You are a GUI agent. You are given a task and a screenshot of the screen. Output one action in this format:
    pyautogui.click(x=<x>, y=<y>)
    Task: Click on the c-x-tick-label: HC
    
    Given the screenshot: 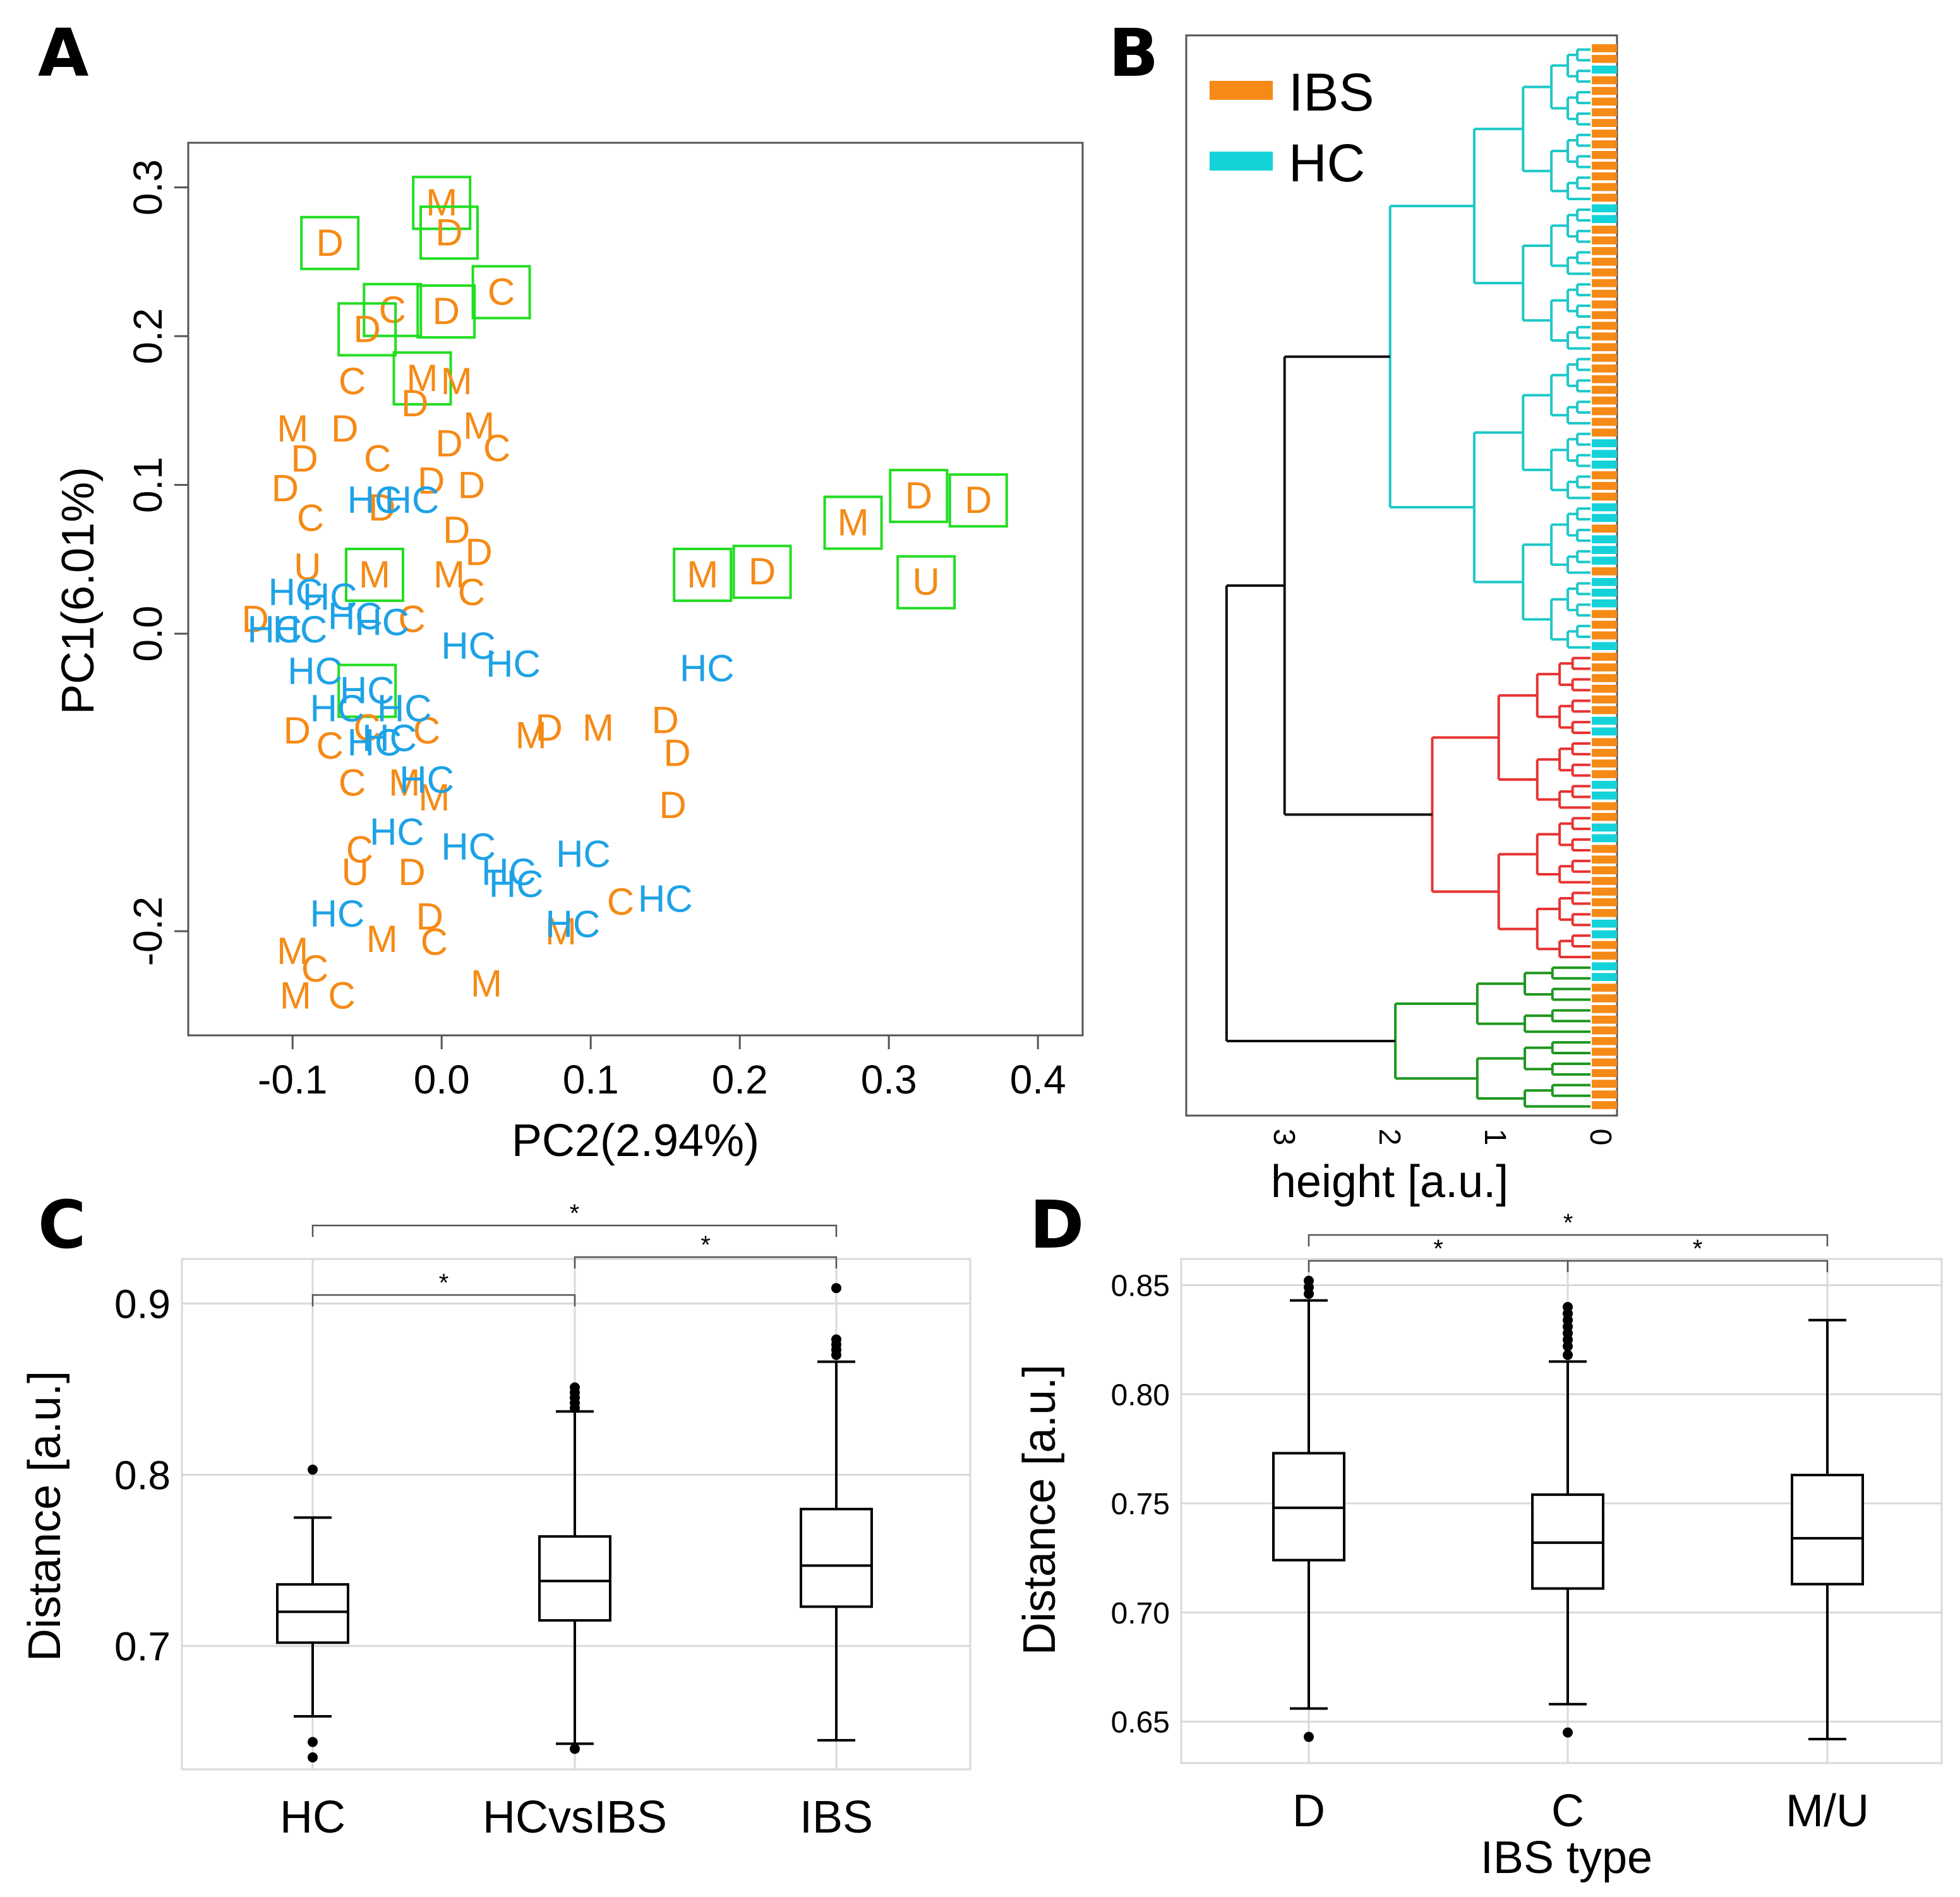 What is the action you would take?
    pyautogui.click(x=313, y=1818)
    